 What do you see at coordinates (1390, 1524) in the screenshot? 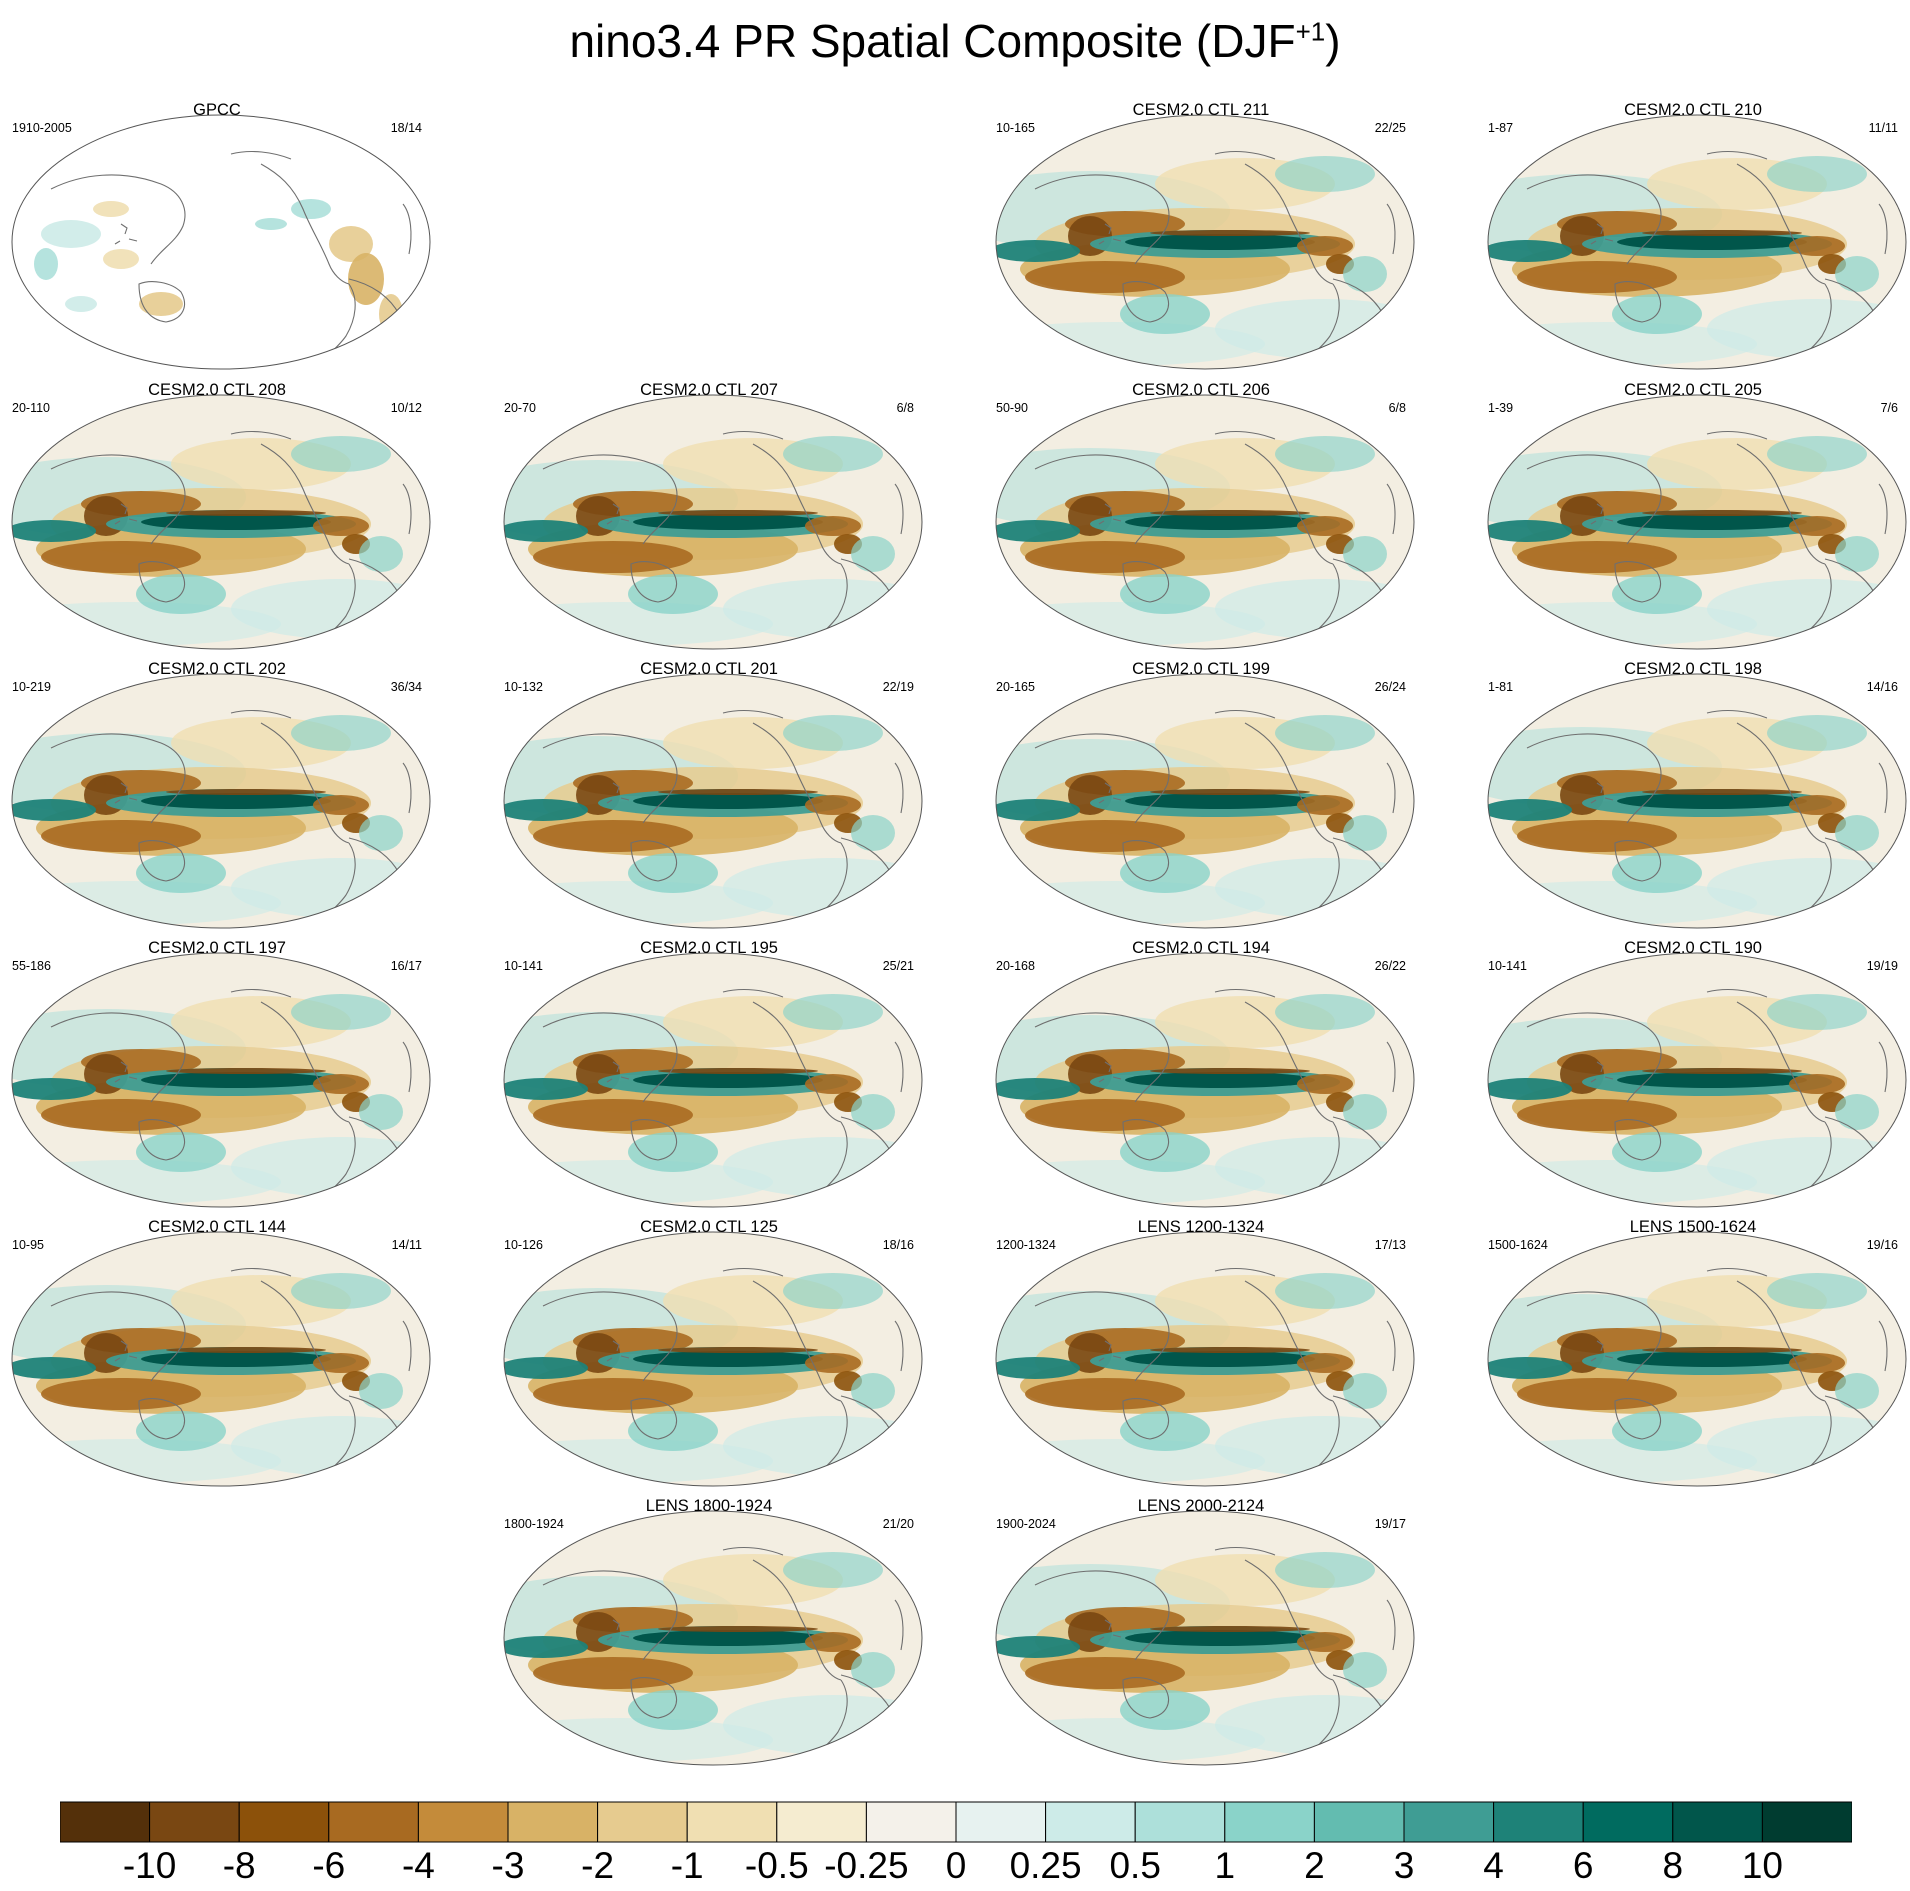
I see `panel-event-count: 19/17` at bounding box center [1390, 1524].